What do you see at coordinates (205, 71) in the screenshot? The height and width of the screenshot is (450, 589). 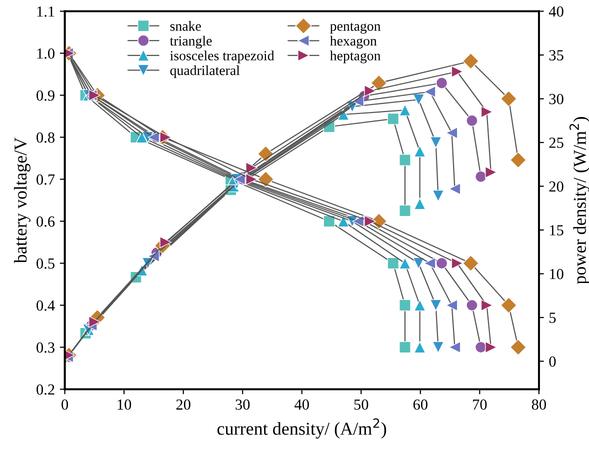 I see `legend-label: quadrilateral` at bounding box center [205, 71].